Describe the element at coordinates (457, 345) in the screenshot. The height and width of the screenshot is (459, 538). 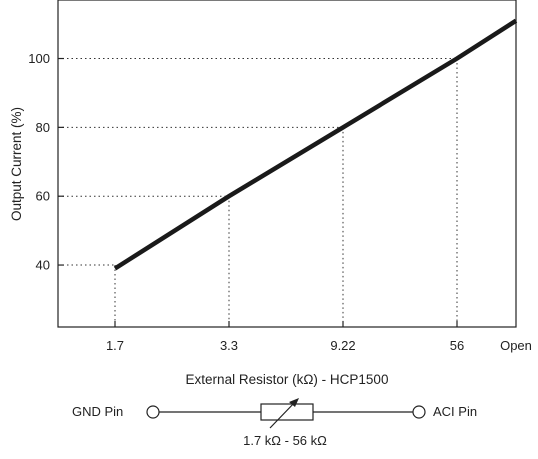
I see `x-tick-label: 56` at that location.